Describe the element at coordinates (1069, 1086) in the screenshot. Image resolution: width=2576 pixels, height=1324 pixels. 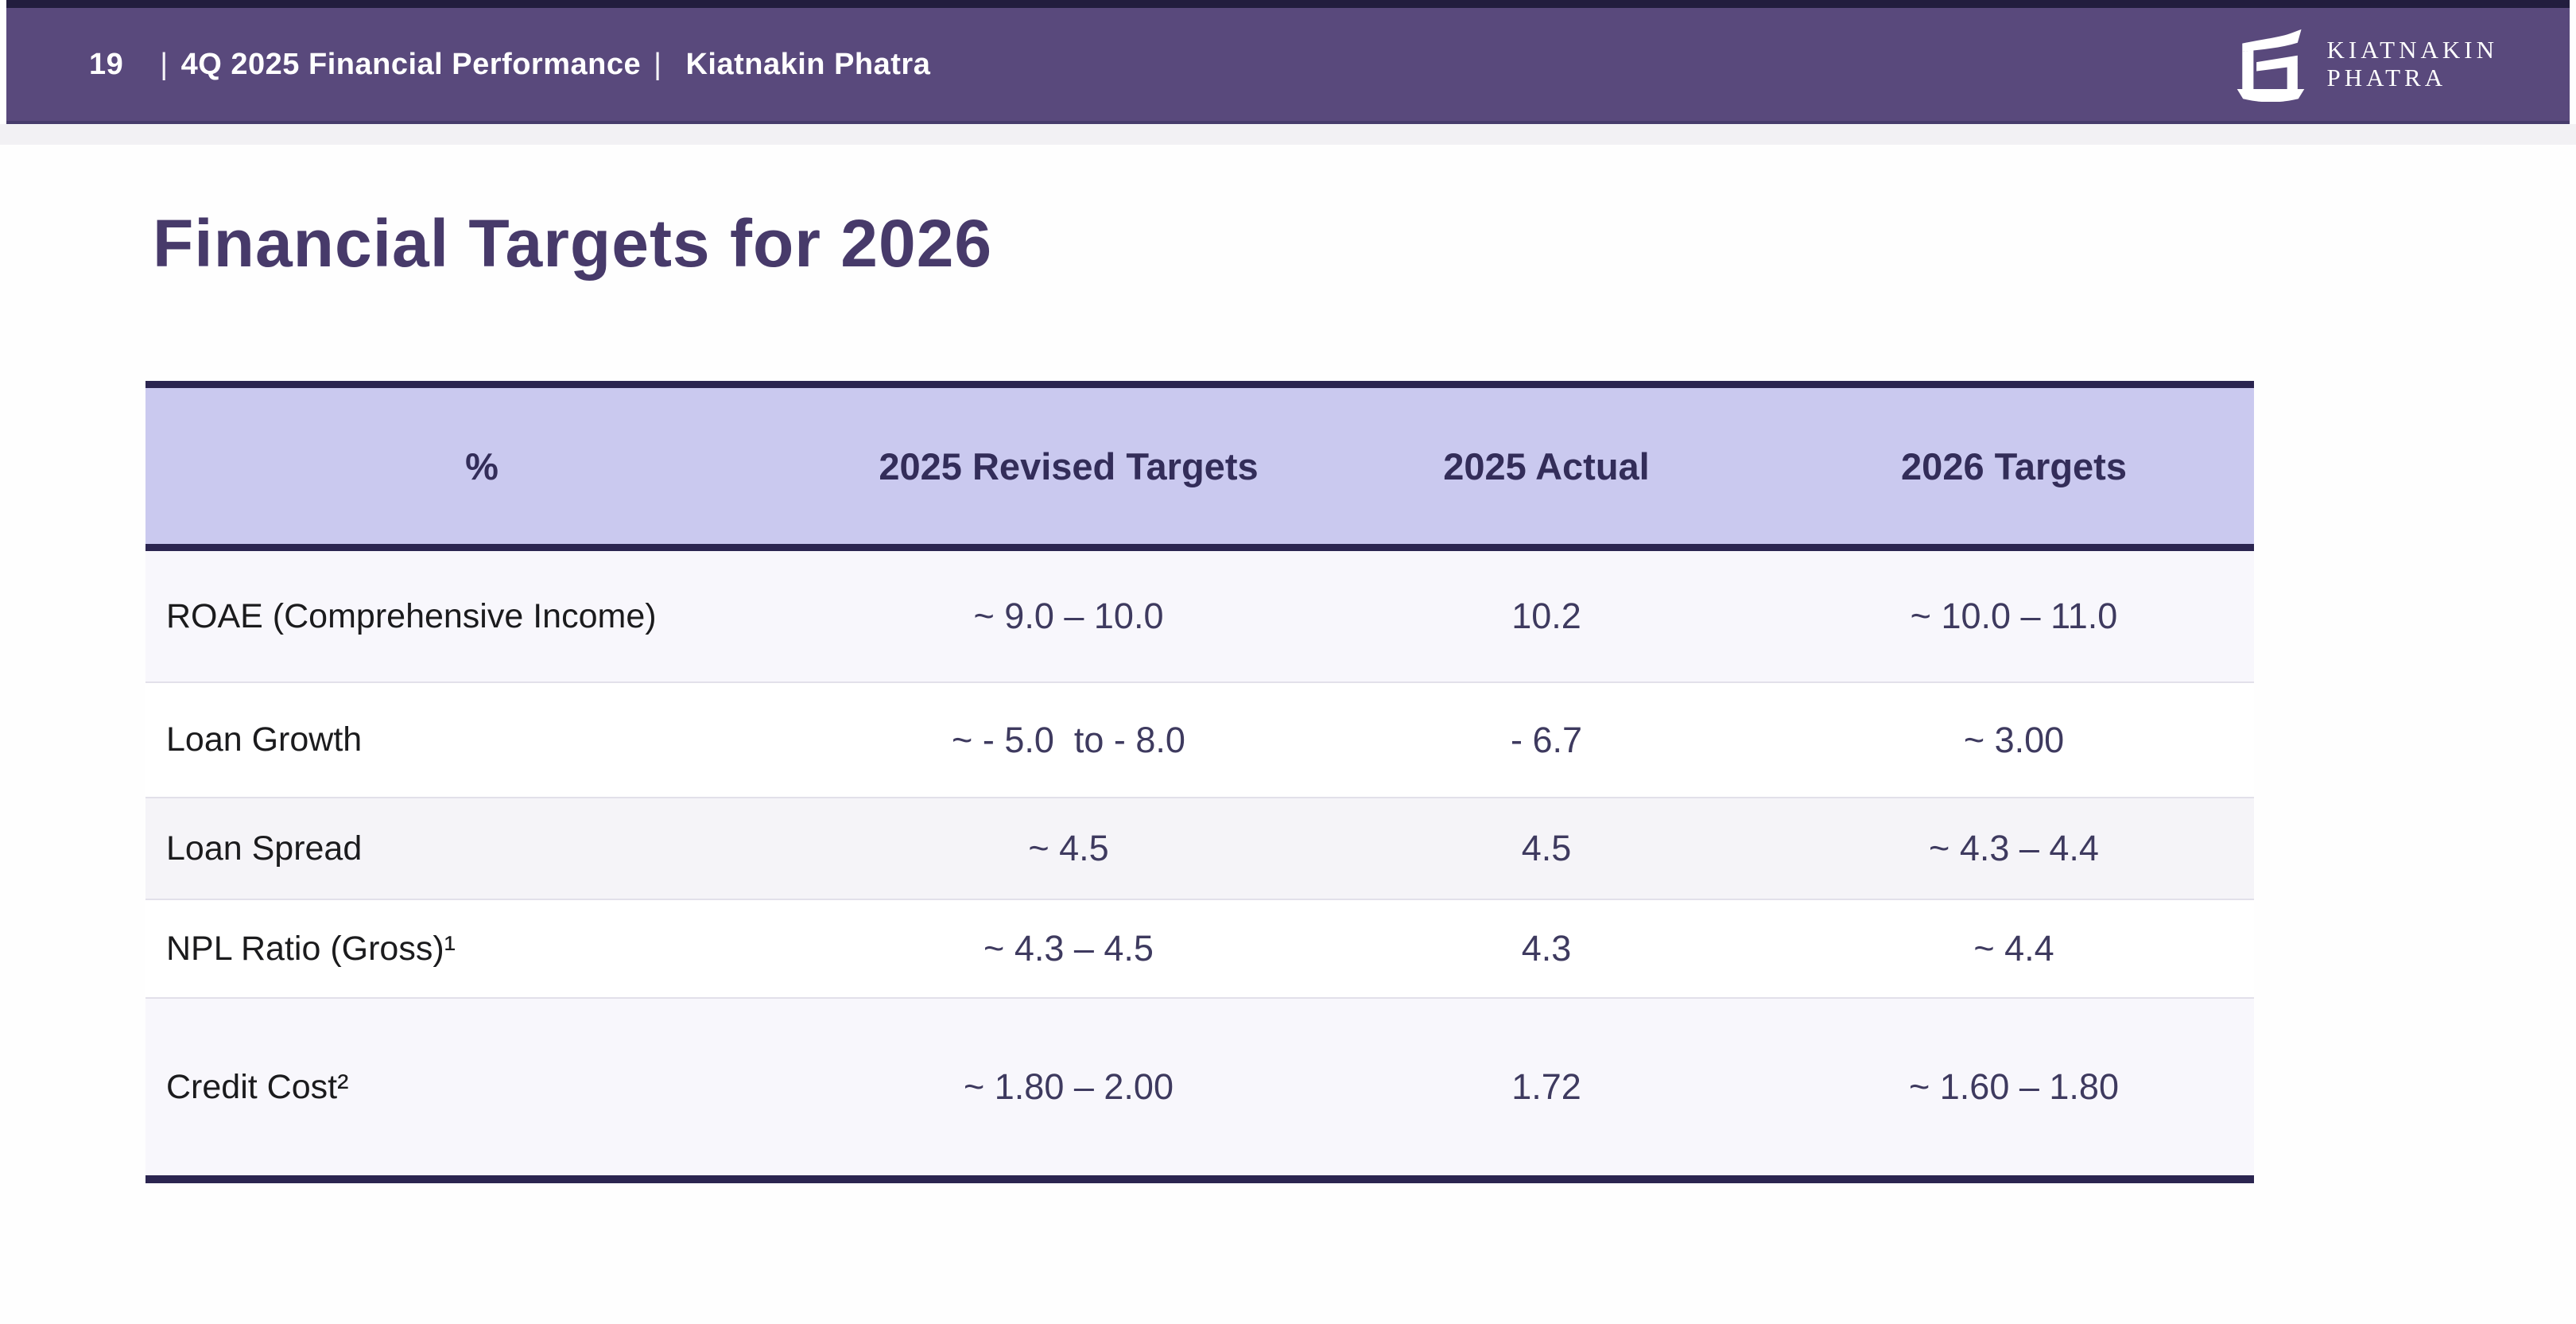
I see `value-2025-revised: ~ 1.80 – 2.00` at that location.